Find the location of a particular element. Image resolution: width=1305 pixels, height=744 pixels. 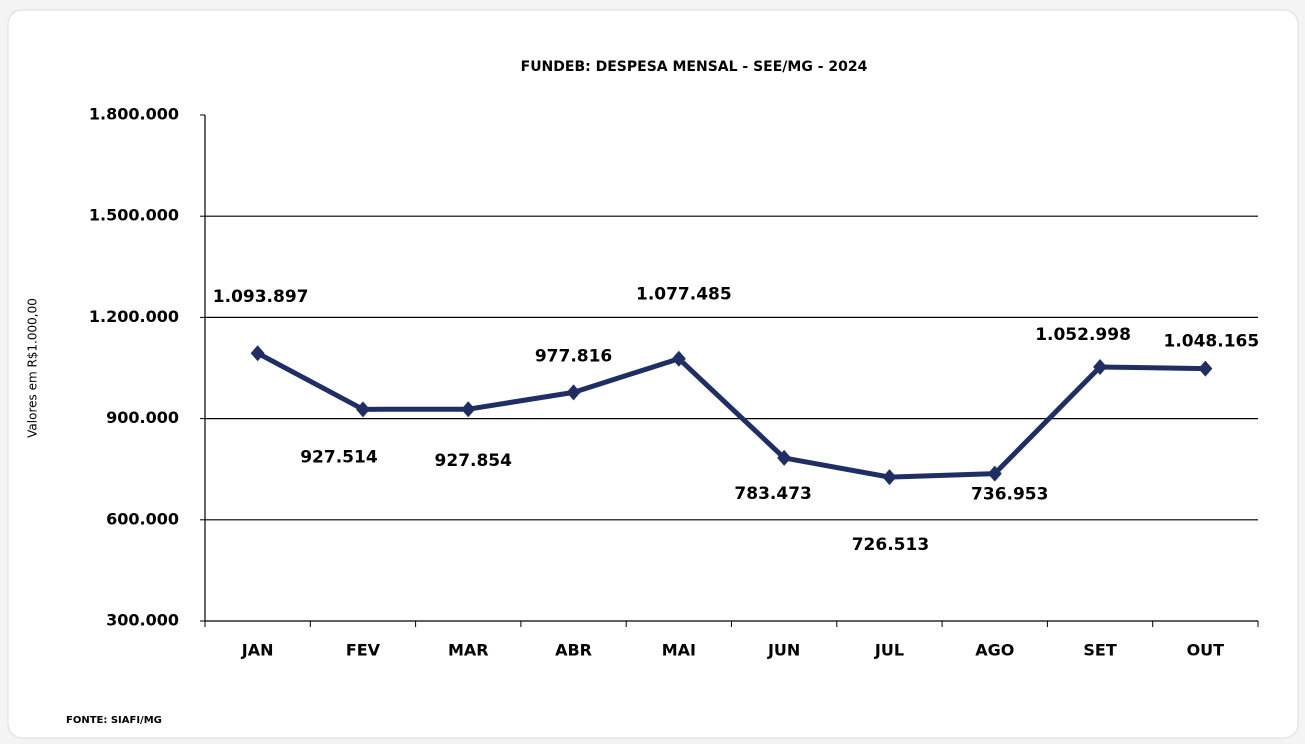

x-tick-label: JUN is located at coordinates (783, 650).